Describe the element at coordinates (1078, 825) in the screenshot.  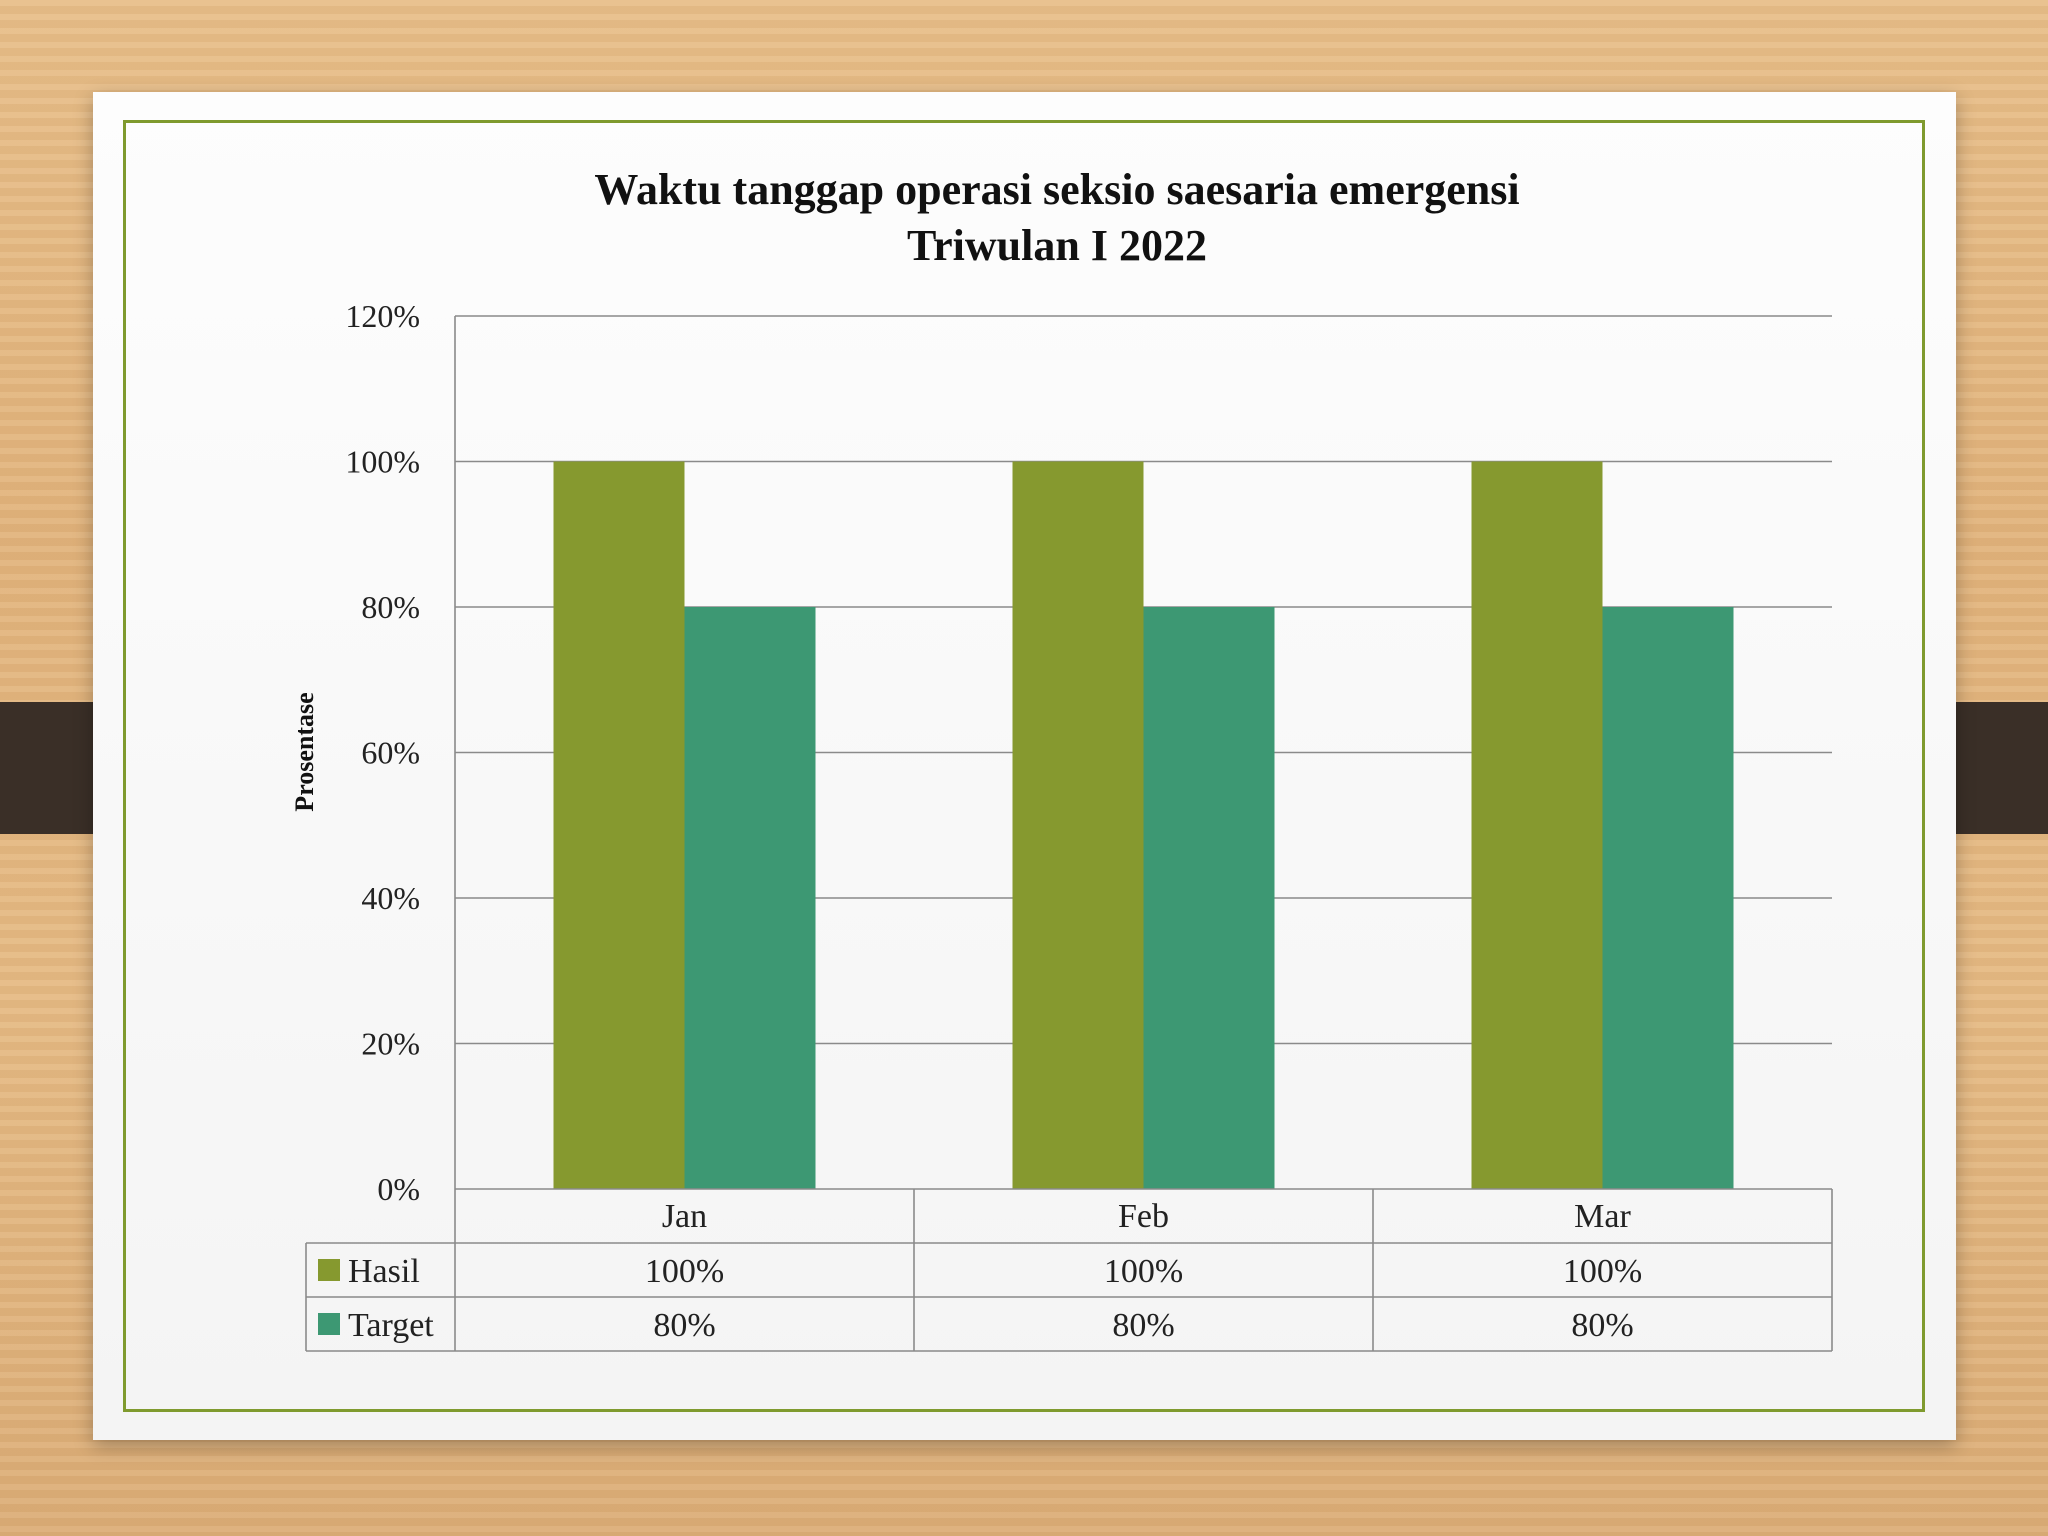
I see `bar-hasil-feb` at that location.